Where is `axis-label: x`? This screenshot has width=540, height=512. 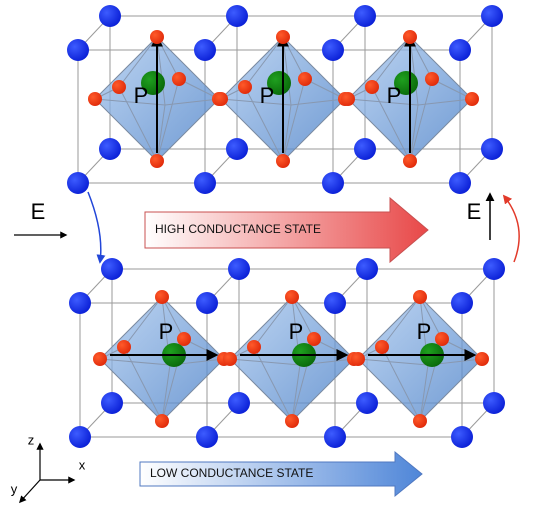
axis-label: x is located at coordinates (82, 464).